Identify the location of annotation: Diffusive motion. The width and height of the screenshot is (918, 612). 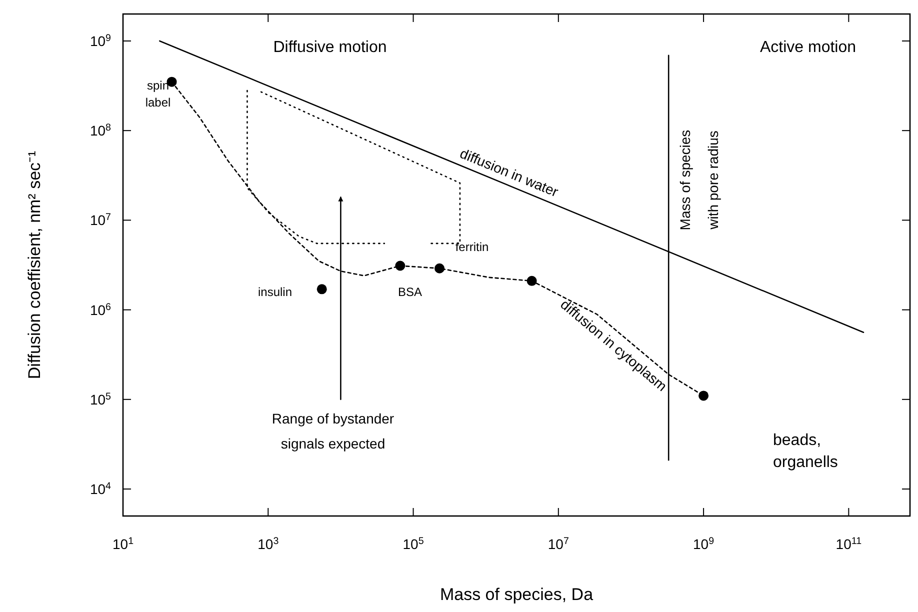
(330, 47).